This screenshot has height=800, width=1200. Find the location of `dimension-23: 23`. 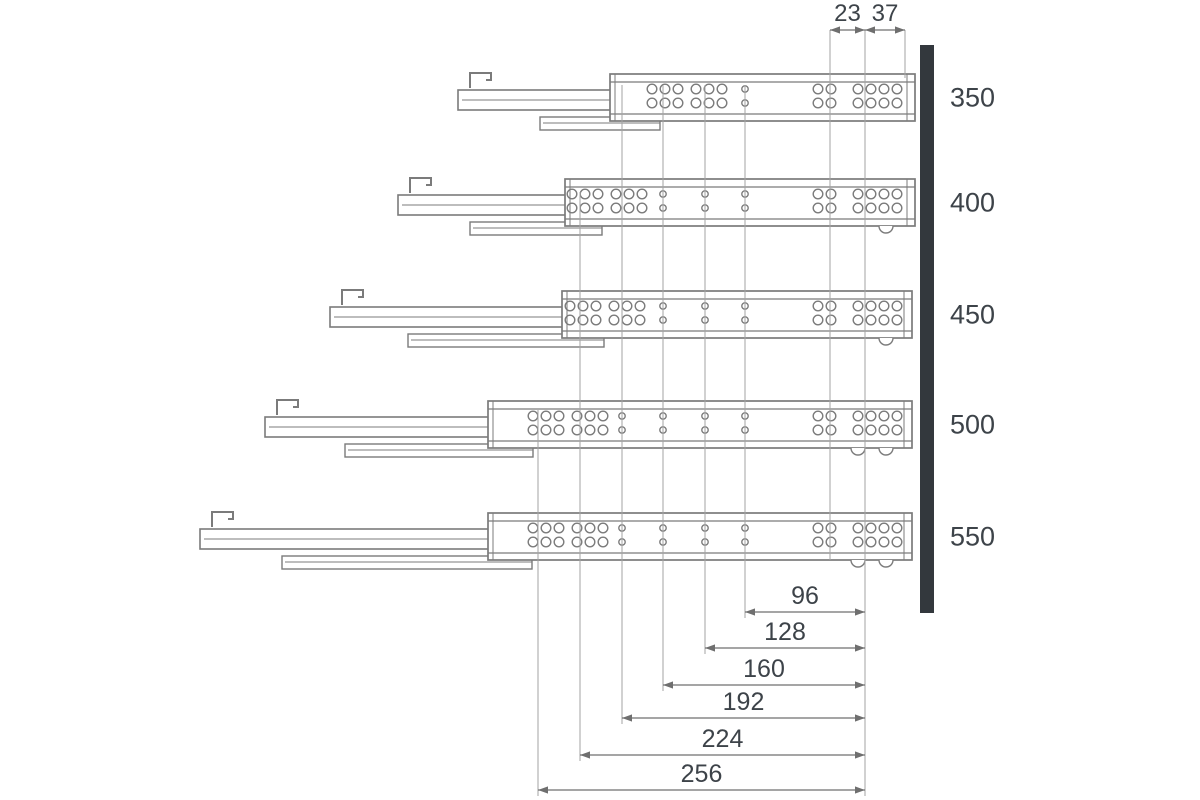

dimension-23: 23 is located at coordinates (847, 17).